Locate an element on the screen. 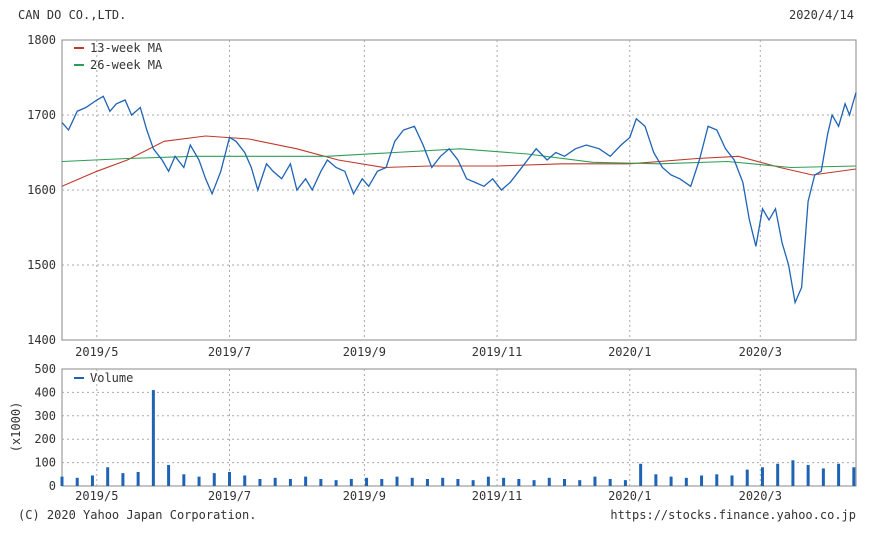 Image resolution: width=870 pixels, height=533 pixels. volume-x-tick-label: 2020/1 is located at coordinates (629, 496).